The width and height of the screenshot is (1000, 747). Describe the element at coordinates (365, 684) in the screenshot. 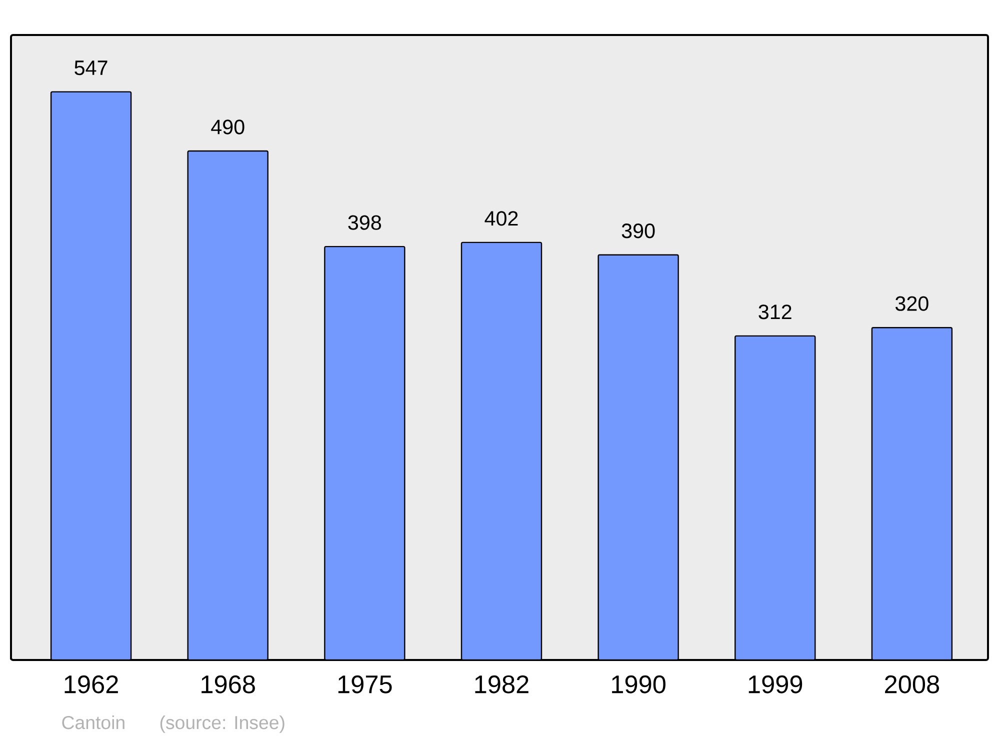

I see `x-tick-label: 1975` at that location.